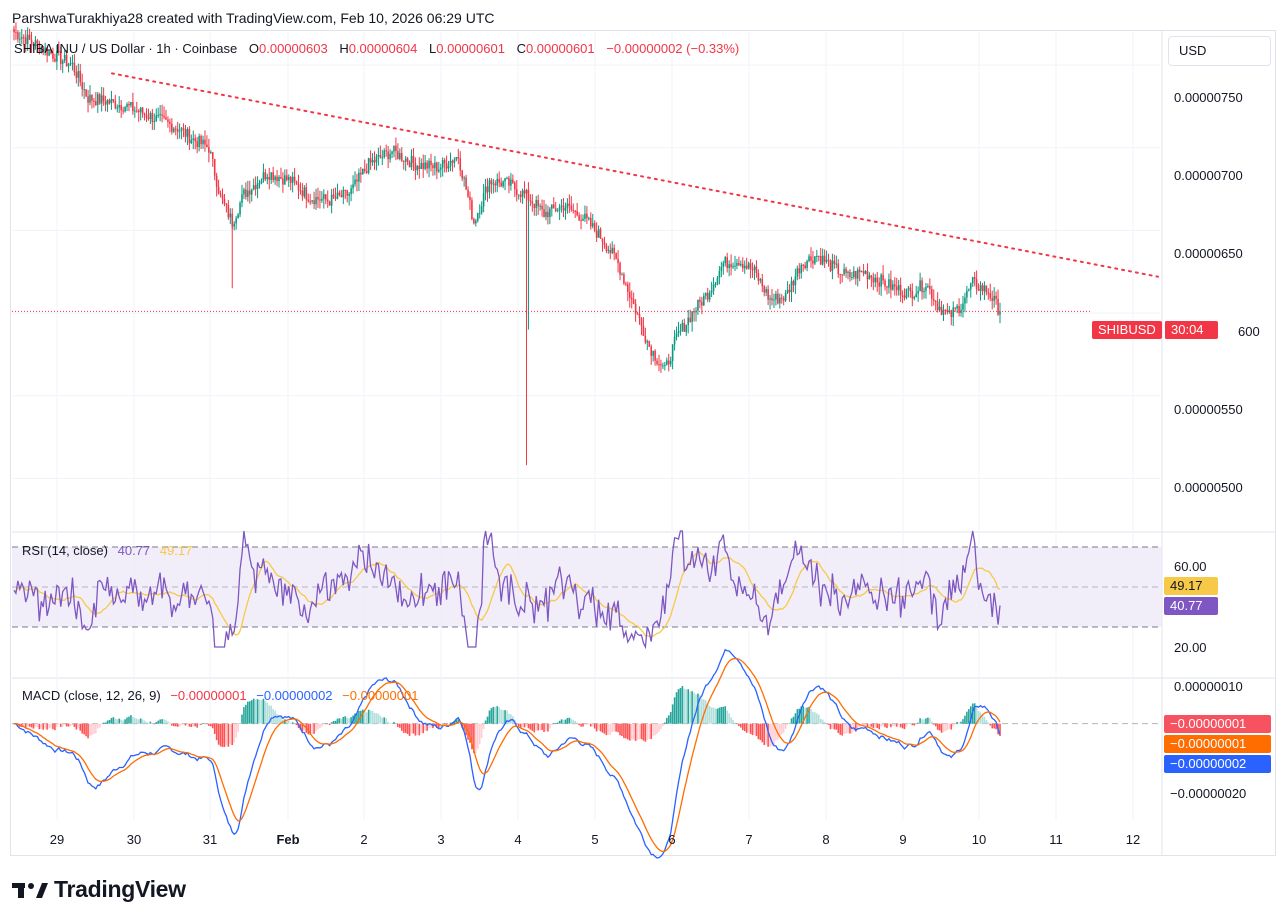  I want to click on date-tick: 4, so click(518, 839).